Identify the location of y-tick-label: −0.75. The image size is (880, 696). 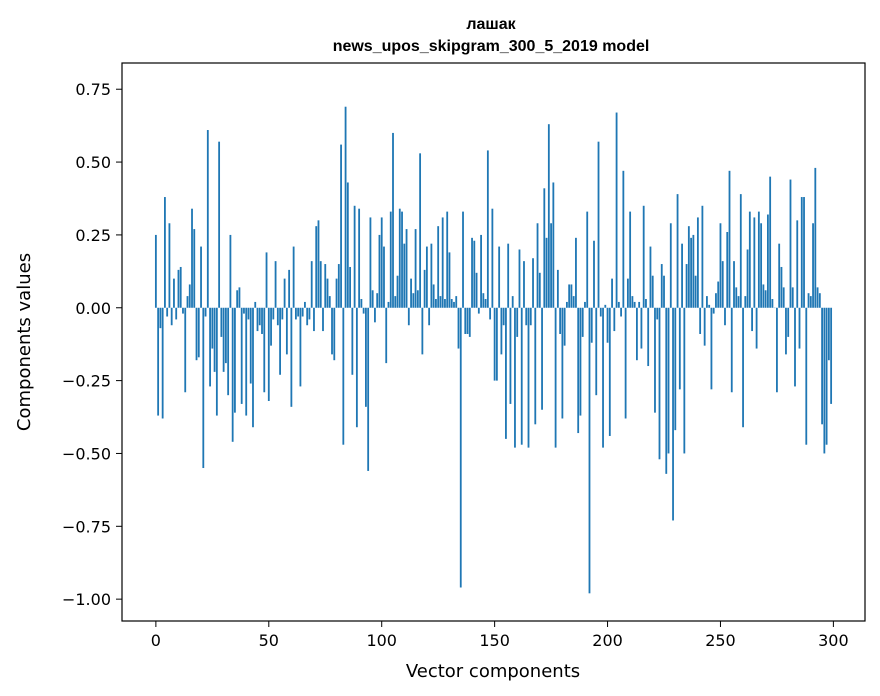
(86, 526).